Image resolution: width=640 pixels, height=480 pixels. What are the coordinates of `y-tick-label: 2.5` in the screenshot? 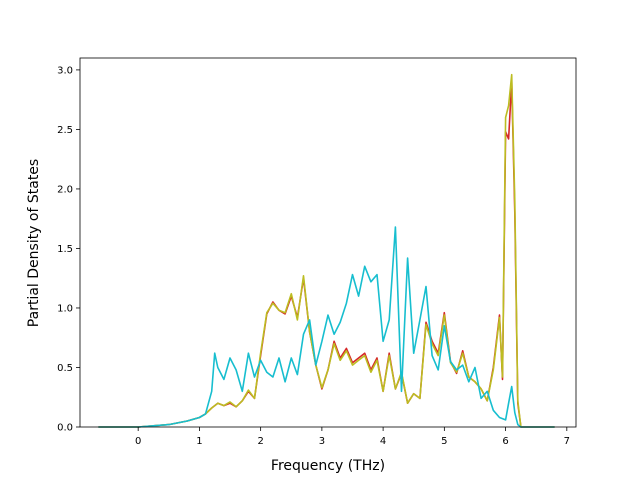 It's located at (65, 130).